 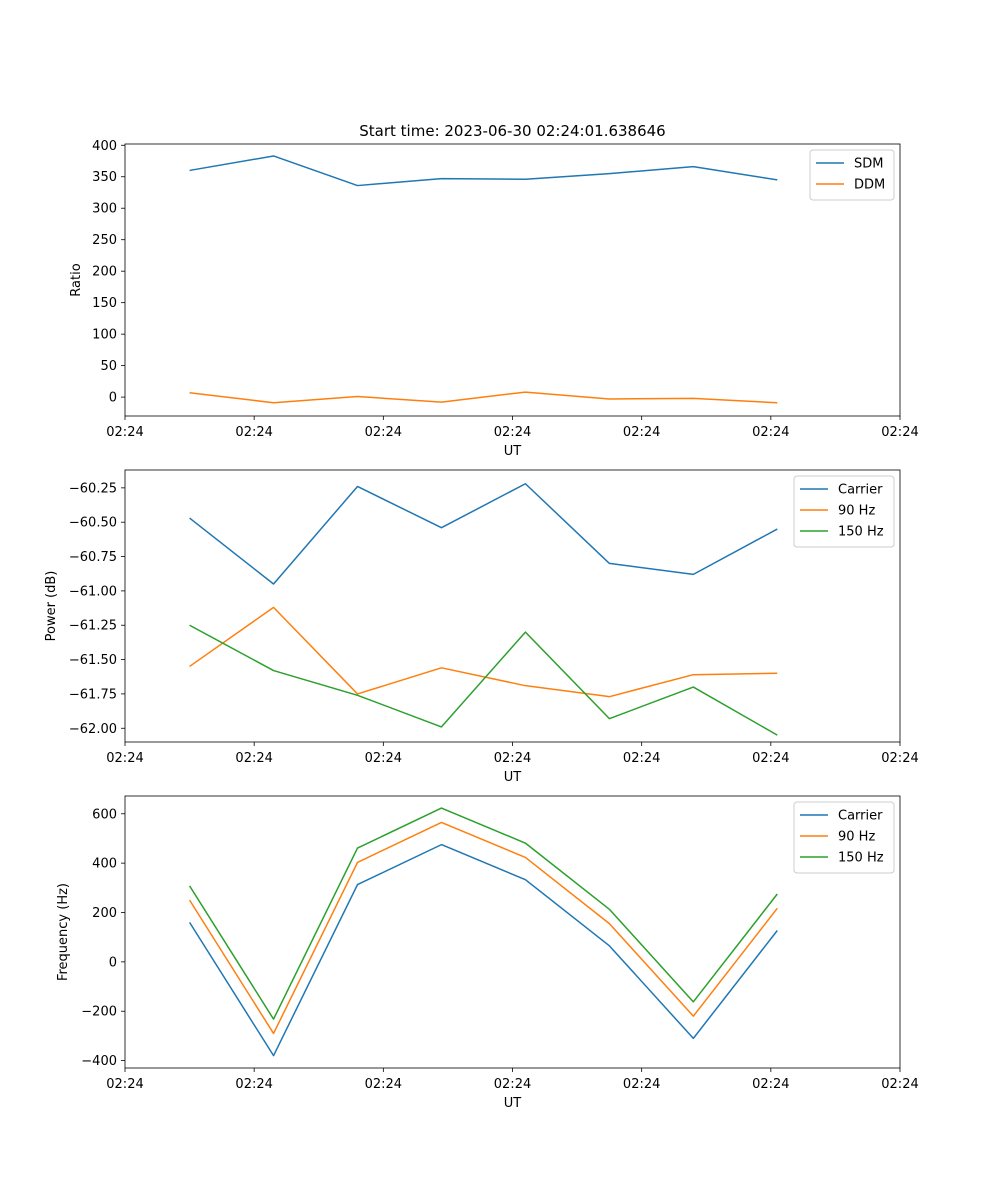 What do you see at coordinates (93, 591) in the screenshot?
I see `chart-2-y-tick-label: −61.00` at bounding box center [93, 591].